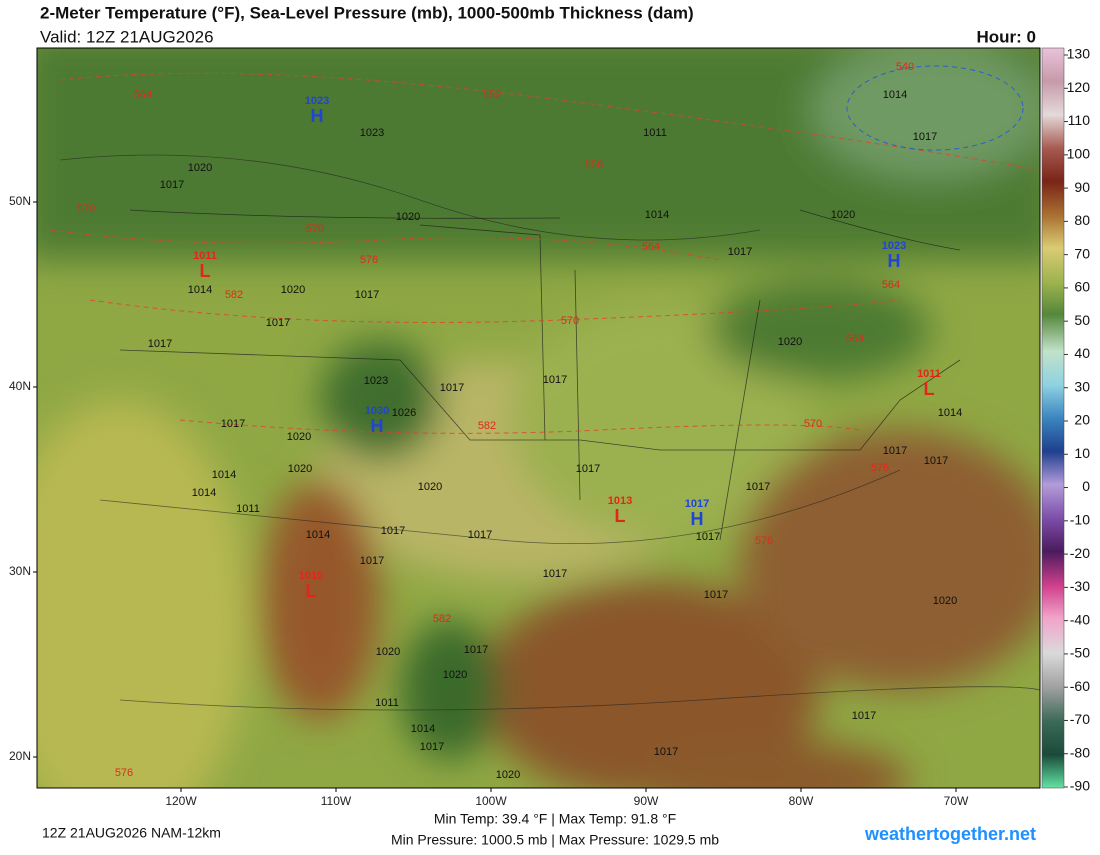  Describe the element at coordinates (1080, 786) in the screenshot. I see `colorbar-label: -90` at that location.